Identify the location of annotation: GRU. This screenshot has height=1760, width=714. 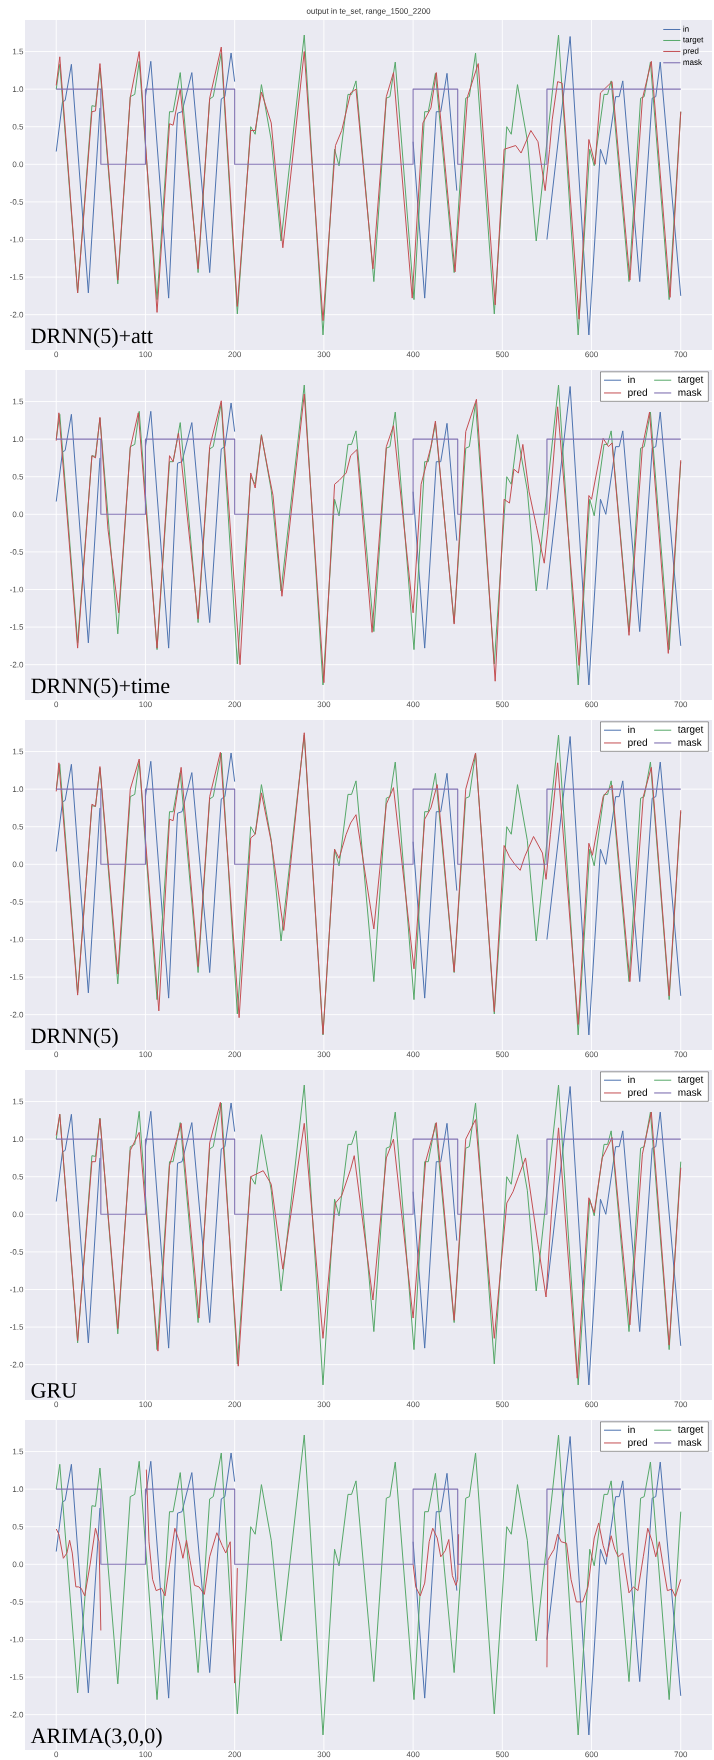
(54, 1390).